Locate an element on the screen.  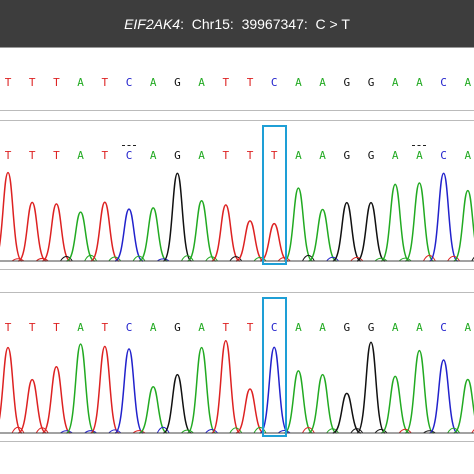
reference-sequence-row: TTTATCAGATTCAAGGAACAG is located at coordinates (237, 79).